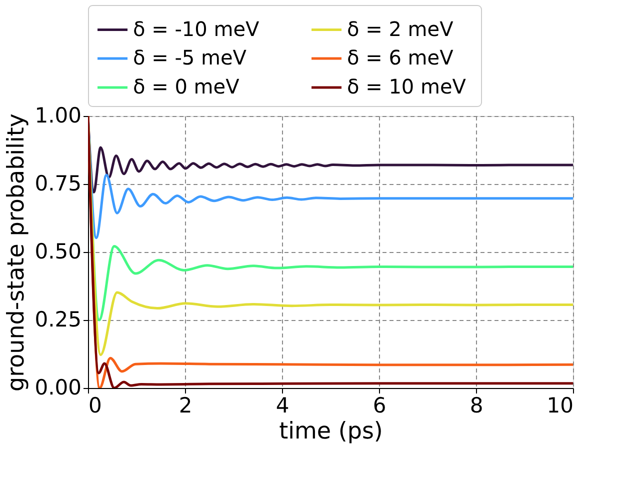 This screenshot has height=477, width=625. Describe the element at coordinates (58, 388) in the screenshot. I see `y-tick-label: 0.00` at that location.